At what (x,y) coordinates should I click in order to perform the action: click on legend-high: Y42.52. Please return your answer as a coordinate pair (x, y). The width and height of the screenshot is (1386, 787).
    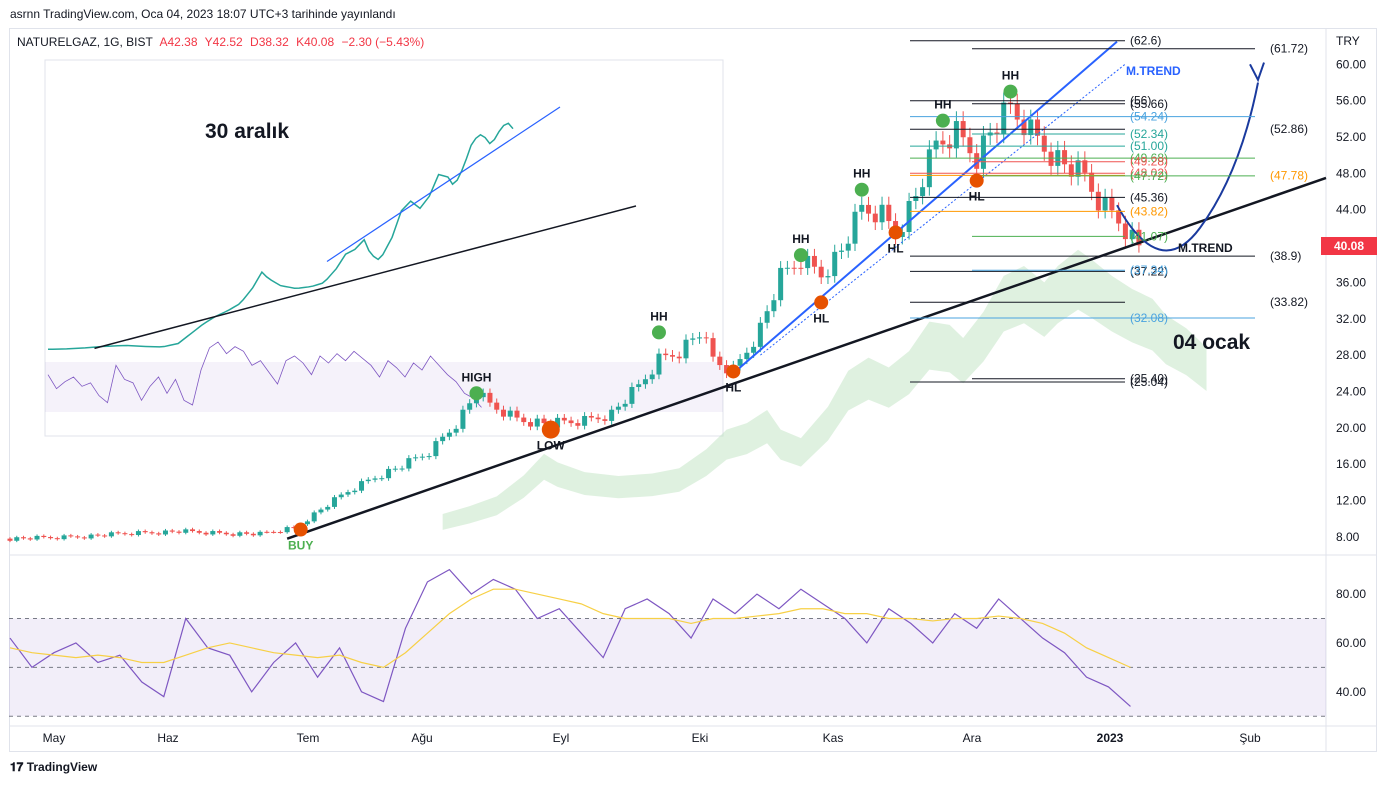
    Looking at the image, I should click on (223, 42).